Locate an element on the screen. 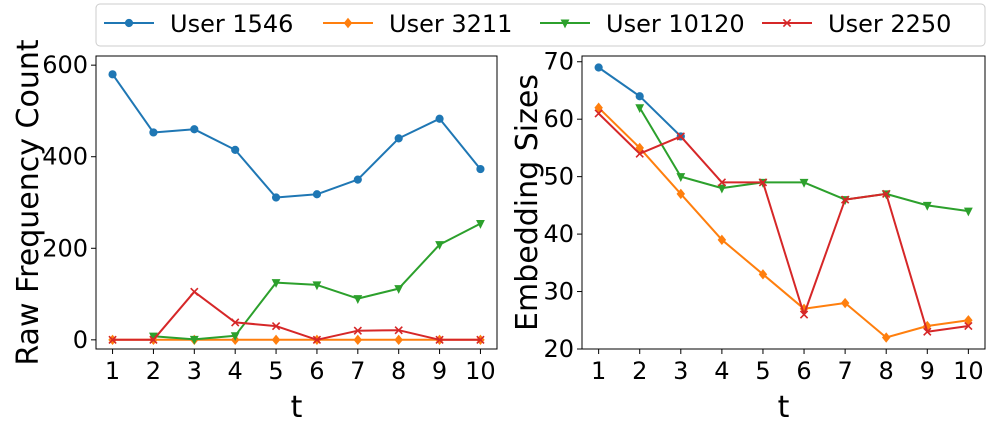 The image size is (996, 427). y-tick-label: 30 is located at coordinates (558, 292).